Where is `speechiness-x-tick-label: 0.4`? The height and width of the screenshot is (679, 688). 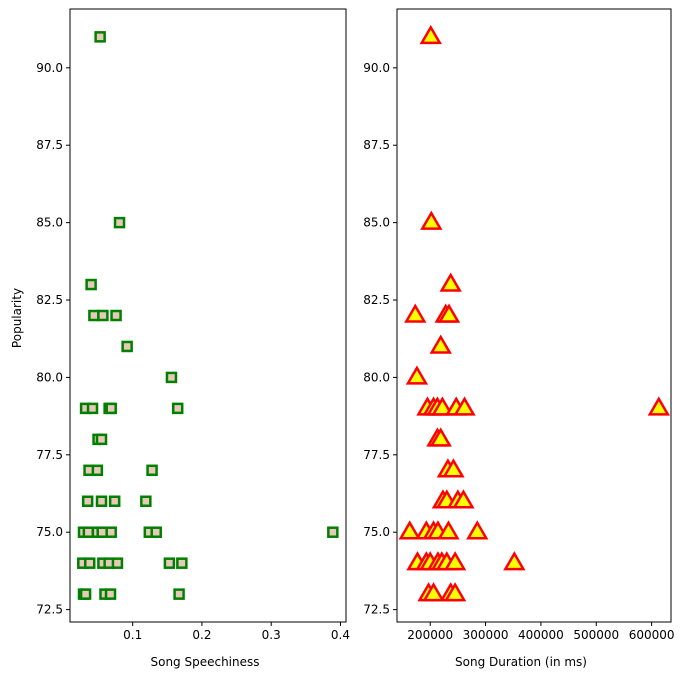 speechiness-x-tick-label: 0.4 is located at coordinates (340, 635).